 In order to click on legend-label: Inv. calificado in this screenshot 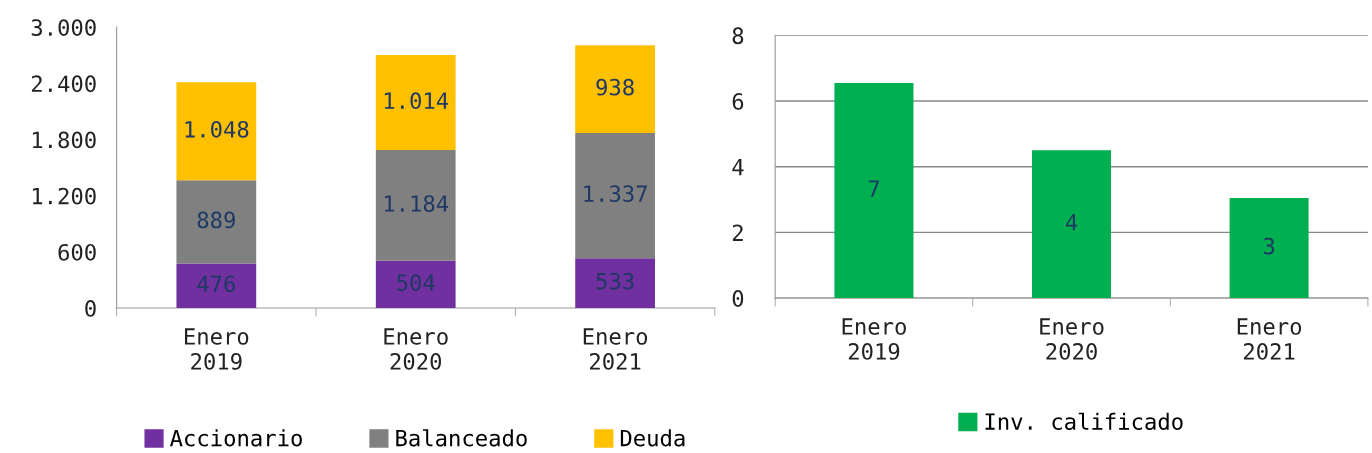, I will do `click(1084, 421)`.